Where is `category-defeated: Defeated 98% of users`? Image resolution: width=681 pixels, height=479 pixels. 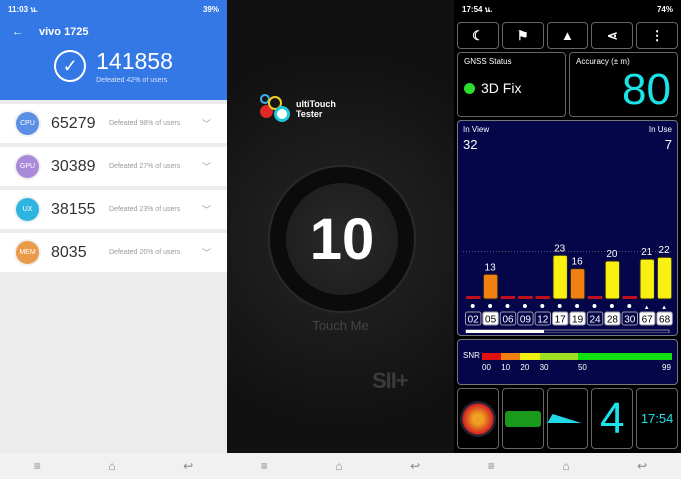 category-defeated: Defeated 98% of users is located at coordinates (145, 123).